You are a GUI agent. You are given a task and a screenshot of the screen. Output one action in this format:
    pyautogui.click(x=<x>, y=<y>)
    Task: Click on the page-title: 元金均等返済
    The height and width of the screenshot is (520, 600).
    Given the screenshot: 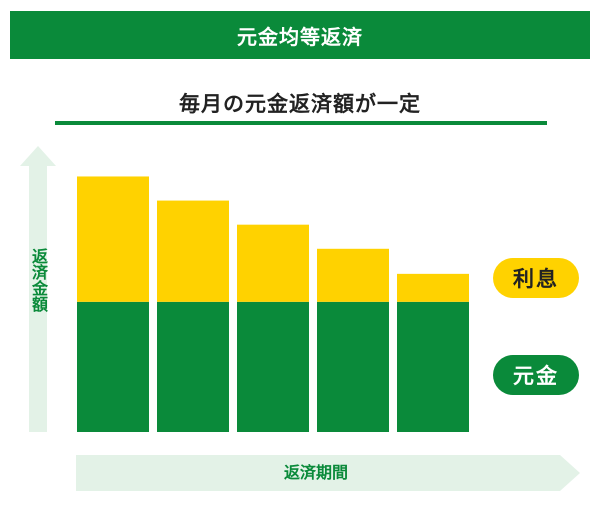 What is the action you would take?
    pyautogui.click(x=300, y=36)
    